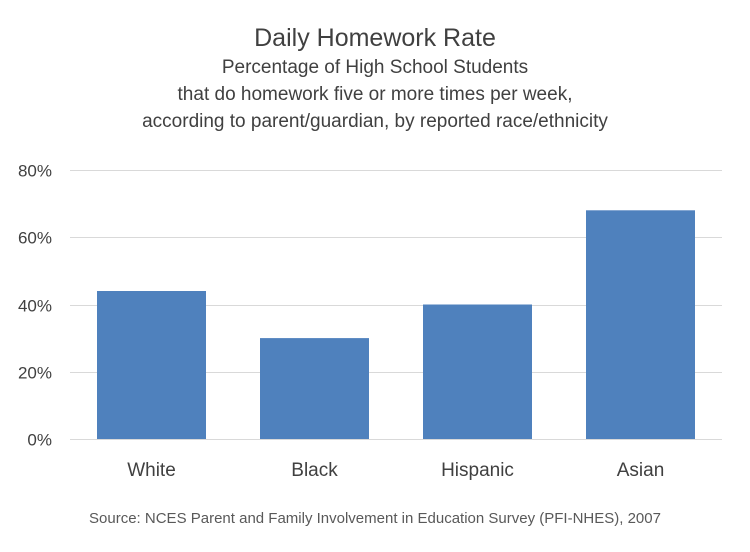 This screenshot has height=552, width=750. What do you see at coordinates (151, 365) in the screenshot?
I see `bar-white` at bounding box center [151, 365].